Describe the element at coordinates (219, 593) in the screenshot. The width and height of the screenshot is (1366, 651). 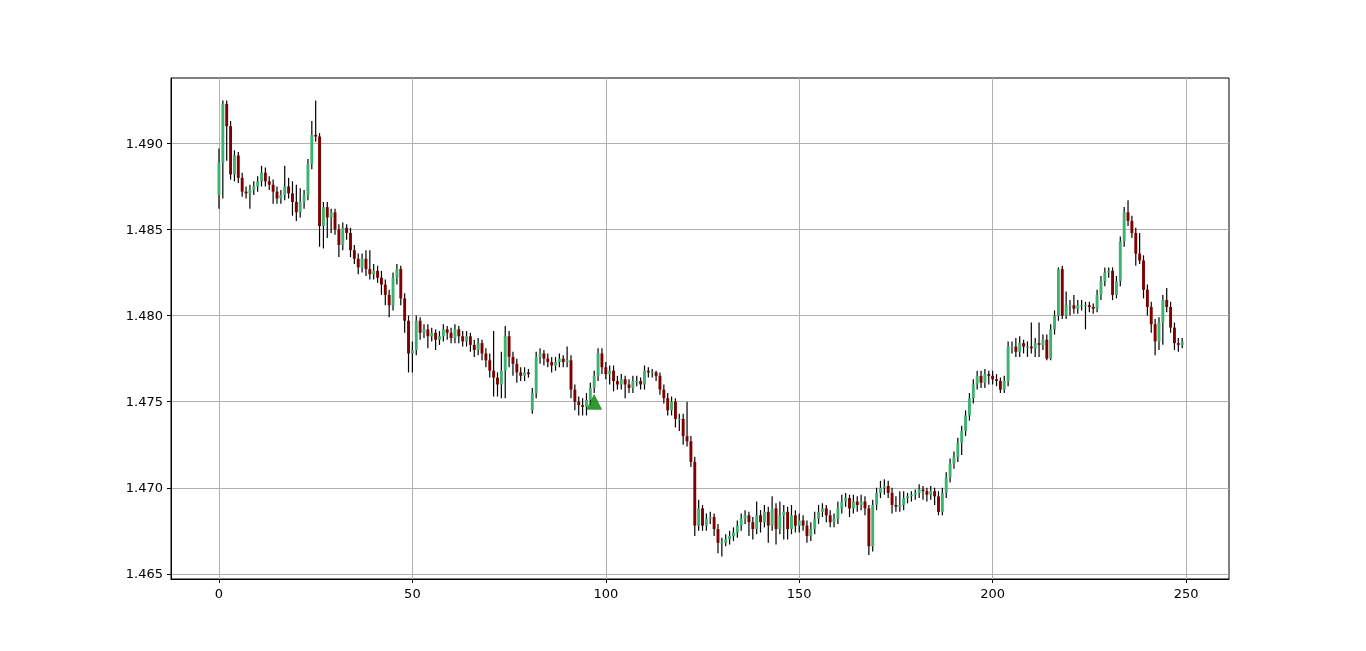
I see `x-tick-label: 0` at that location.